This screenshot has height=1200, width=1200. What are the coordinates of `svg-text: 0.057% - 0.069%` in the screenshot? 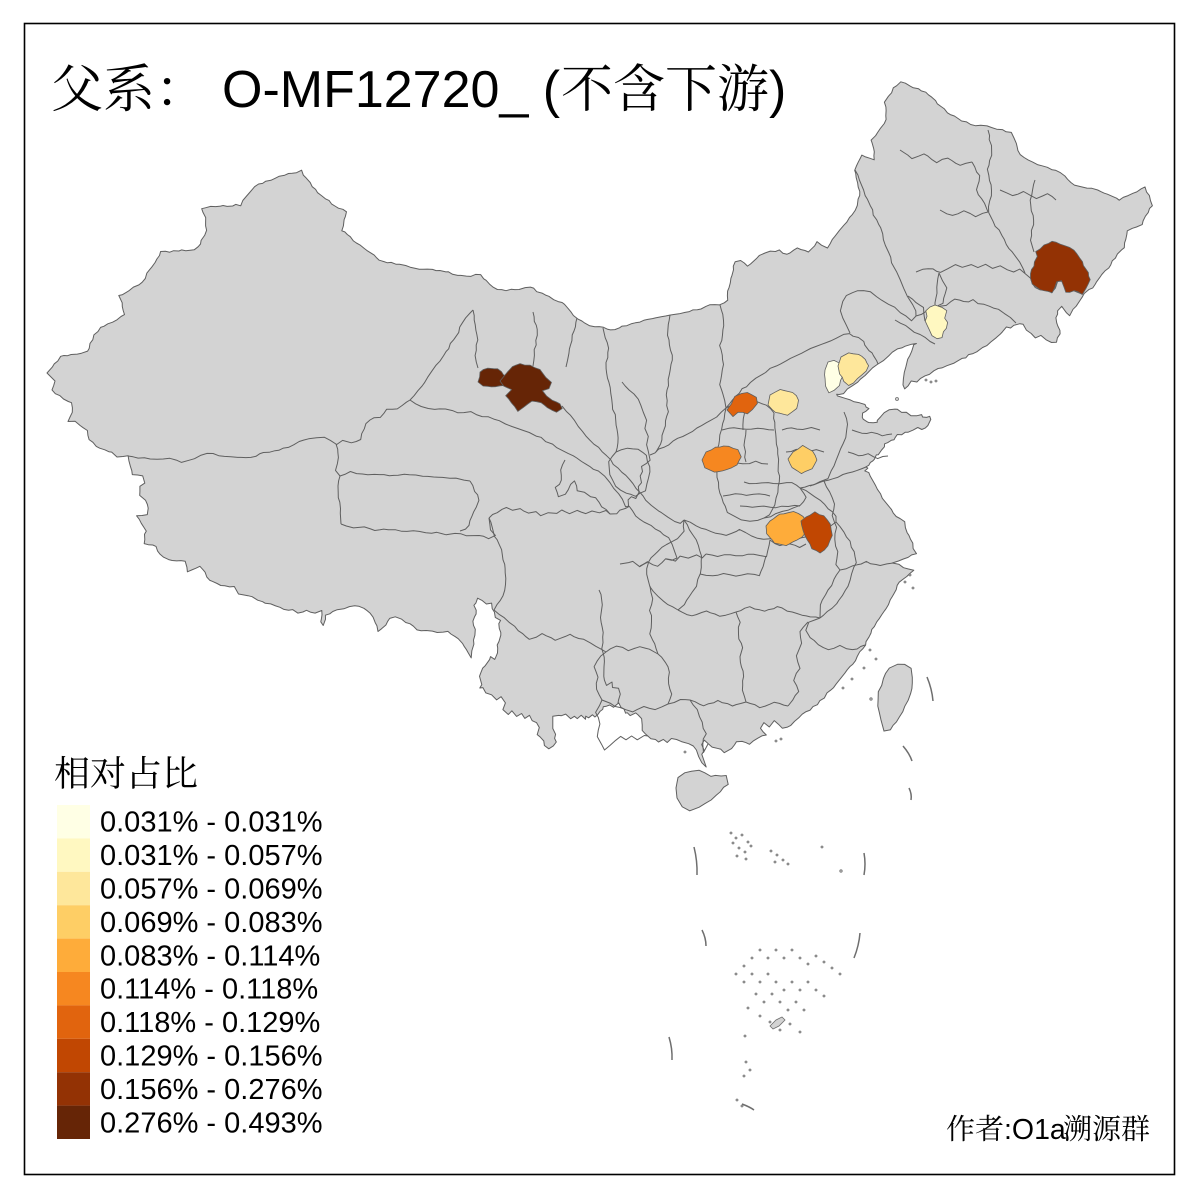 It's located at (211, 890).